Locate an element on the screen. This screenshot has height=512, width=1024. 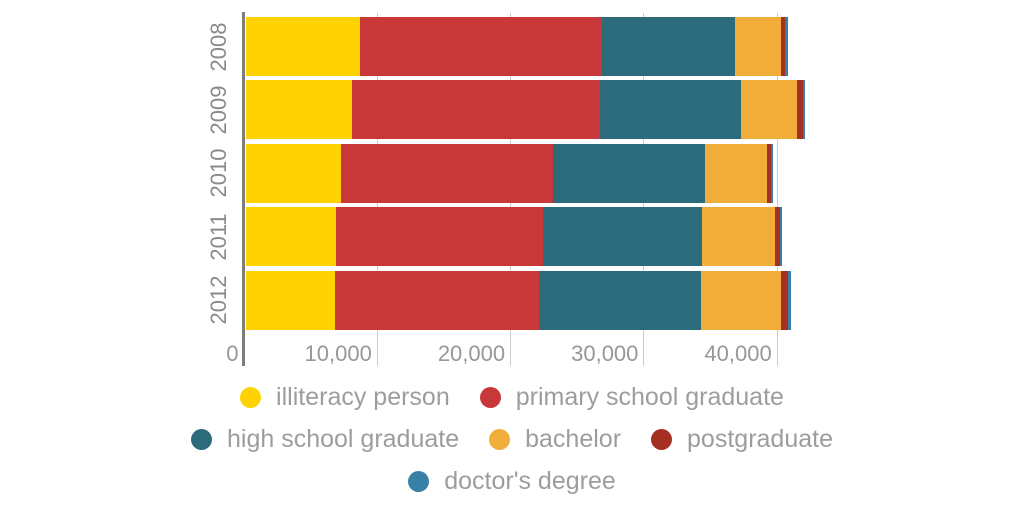
bar-segment-2008-primary-school-graduate is located at coordinates (481, 46).